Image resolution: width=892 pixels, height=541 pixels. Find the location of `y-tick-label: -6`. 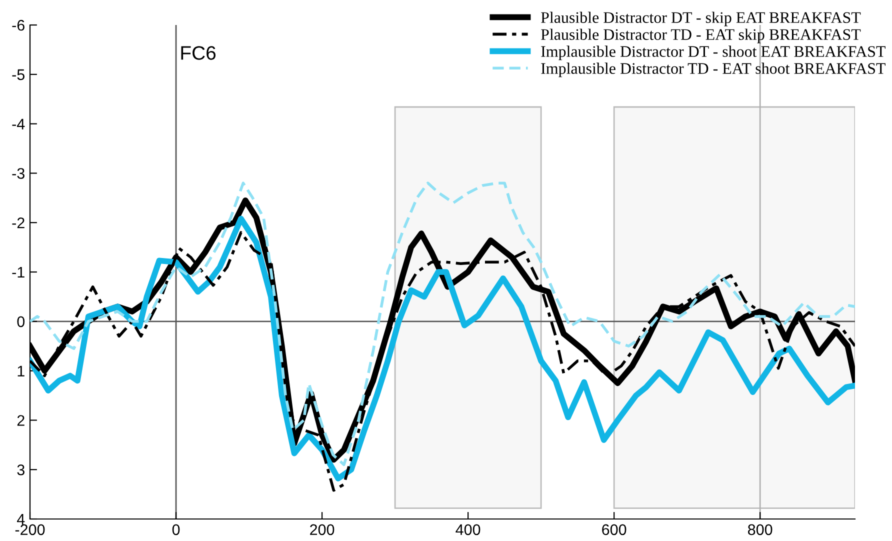

y-tick-label: -6 is located at coordinates (18, 25).